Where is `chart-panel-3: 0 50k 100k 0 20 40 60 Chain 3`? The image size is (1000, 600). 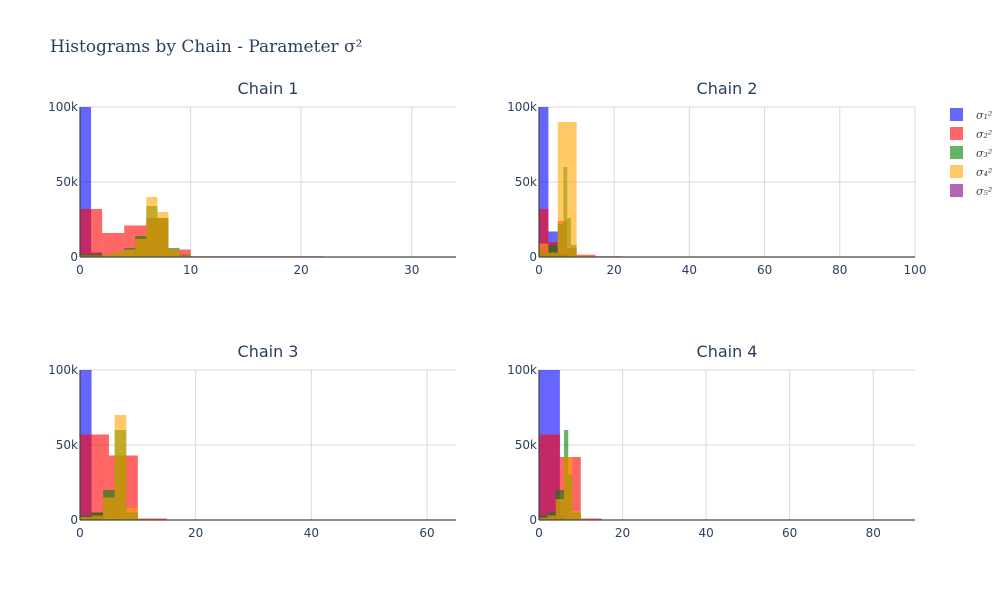 chart-panel-3: 0 50k 100k 0 20 40 60 Chain 3 is located at coordinates (252, 441).